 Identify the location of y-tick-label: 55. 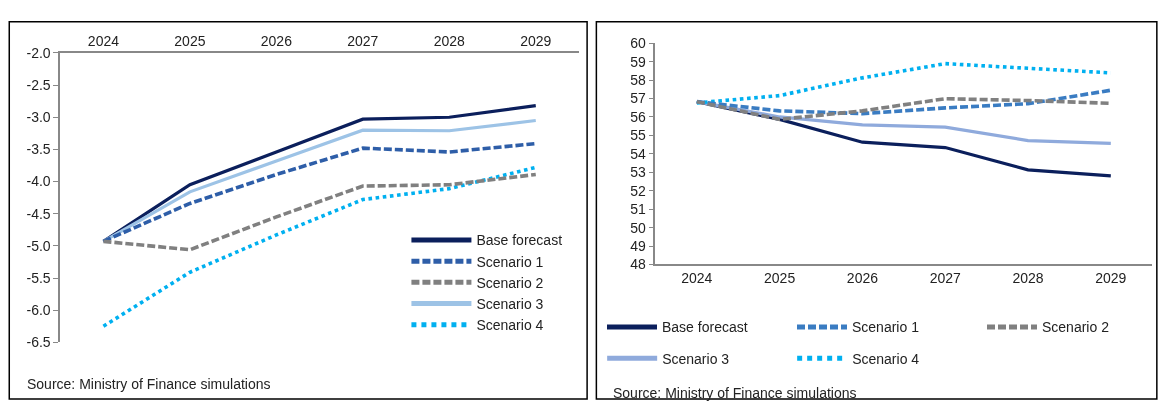
(638, 135).